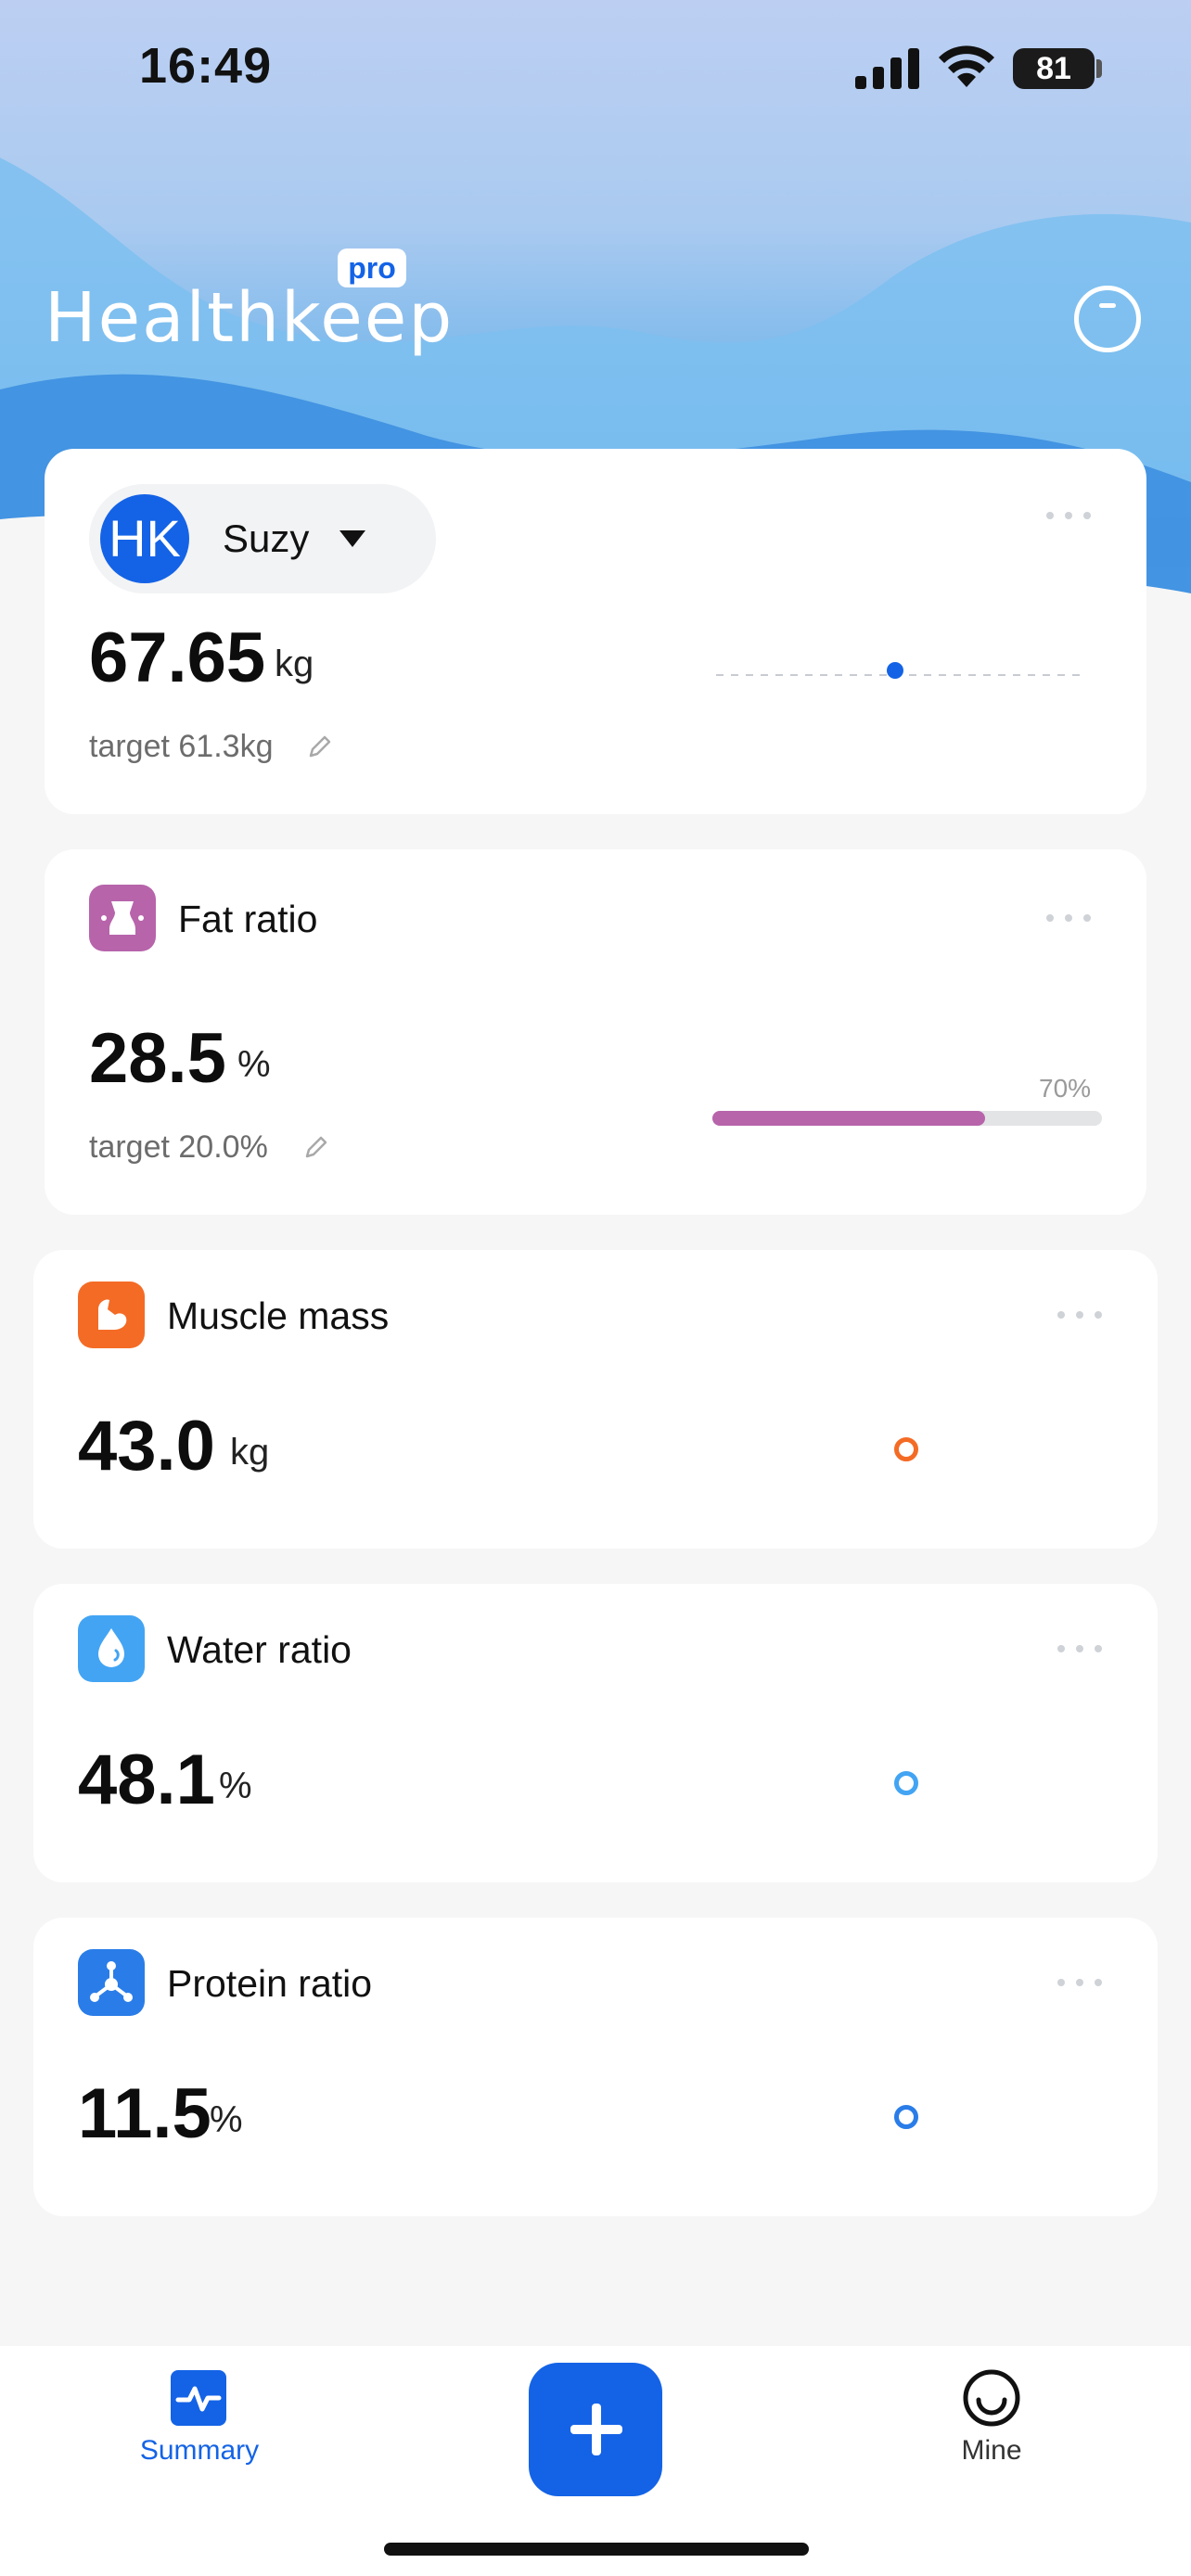  What do you see at coordinates (597, 2549) in the screenshot?
I see `home-indicator` at bounding box center [597, 2549].